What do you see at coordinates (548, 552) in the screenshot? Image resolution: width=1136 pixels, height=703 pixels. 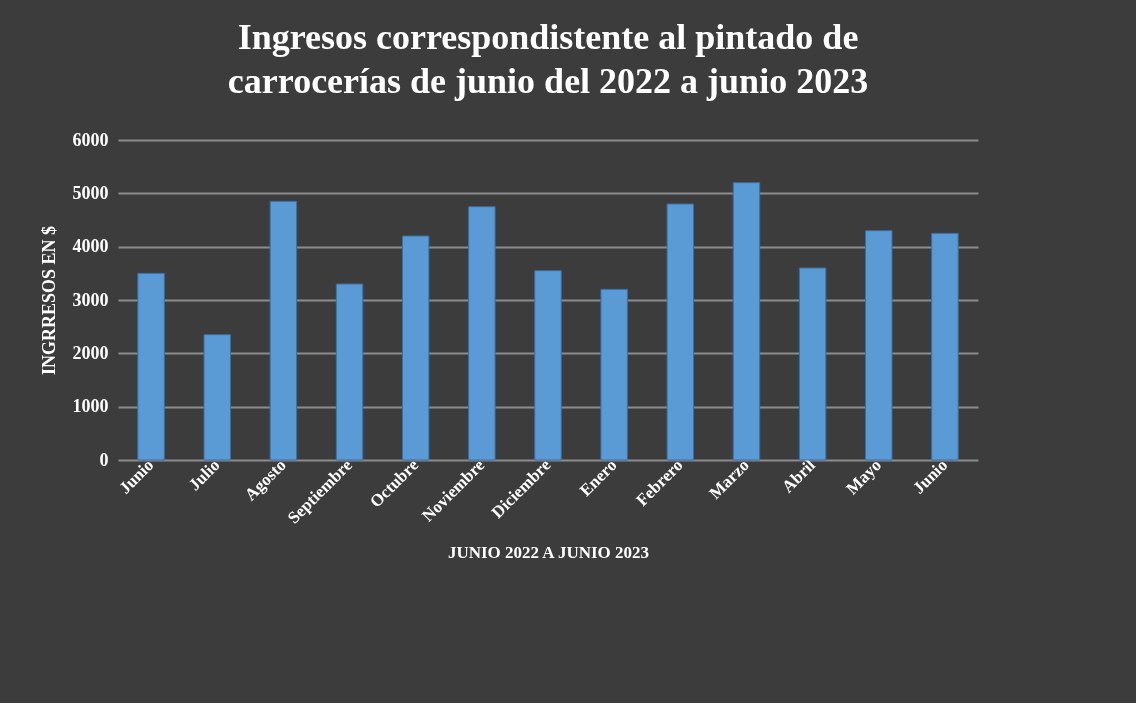 I see `x-axis-title: JUNIO 2022 A JUNIO 2023` at bounding box center [548, 552].